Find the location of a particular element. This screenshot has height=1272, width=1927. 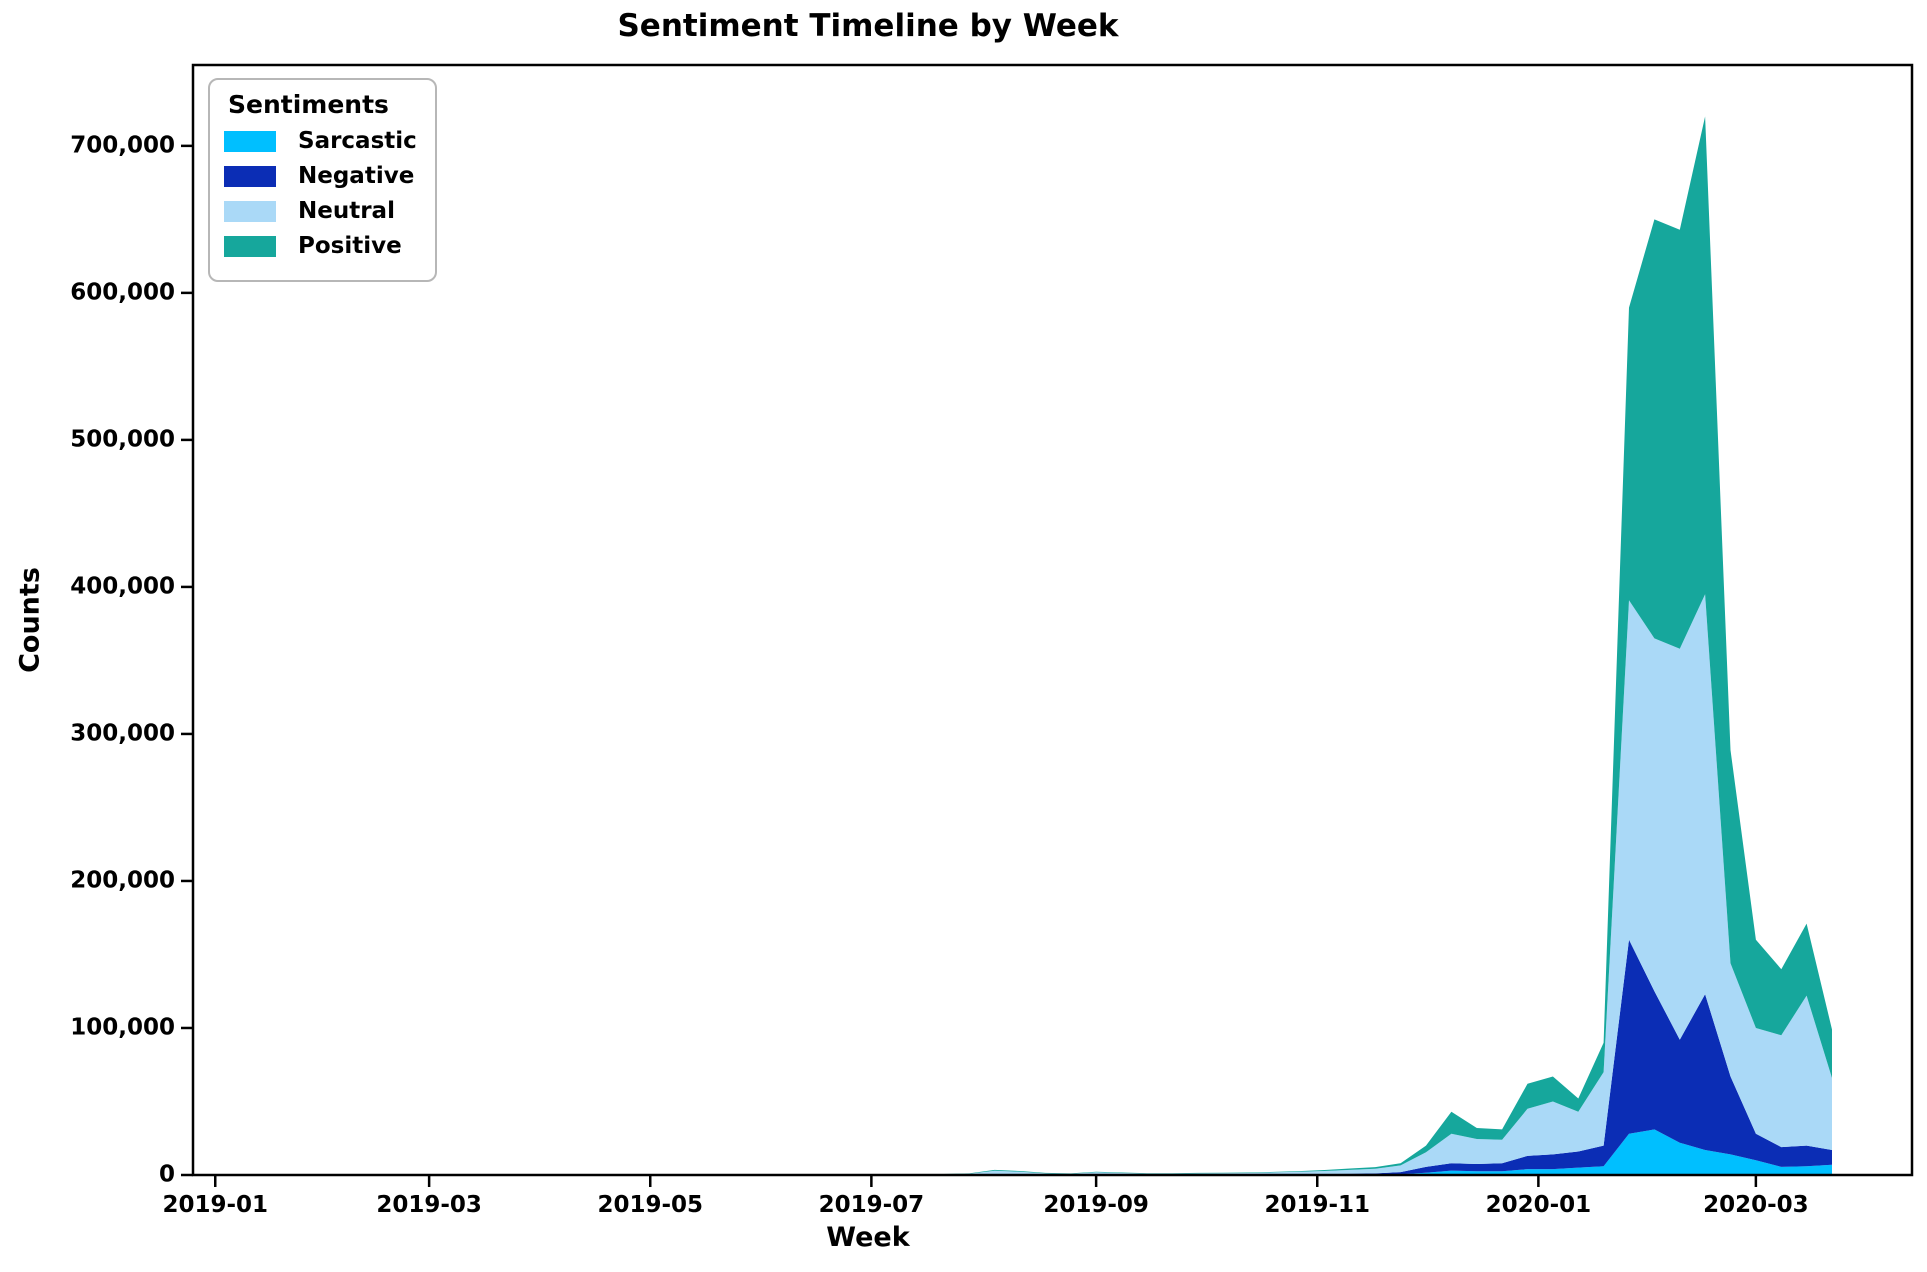

x-tick-label: 2020-01 is located at coordinates (1538, 1205).